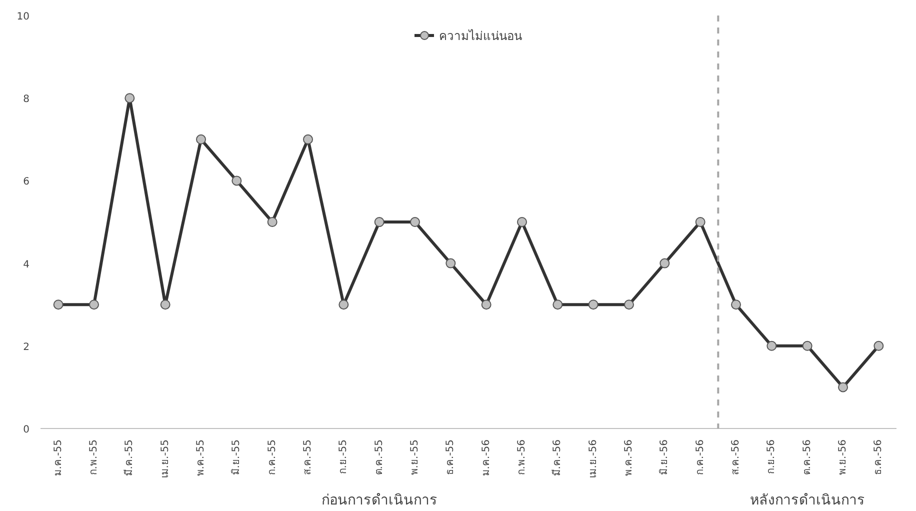 This screenshot has height=511, width=916. What do you see at coordinates (308, 457) in the screenshot?
I see `x-tick-label: ส.ค.-55` at bounding box center [308, 457].